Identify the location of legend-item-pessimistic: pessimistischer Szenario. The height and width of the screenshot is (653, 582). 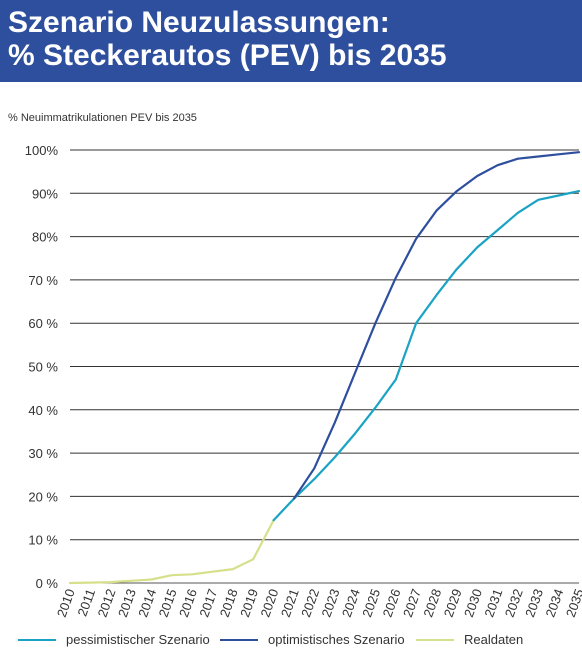
(114, 639).